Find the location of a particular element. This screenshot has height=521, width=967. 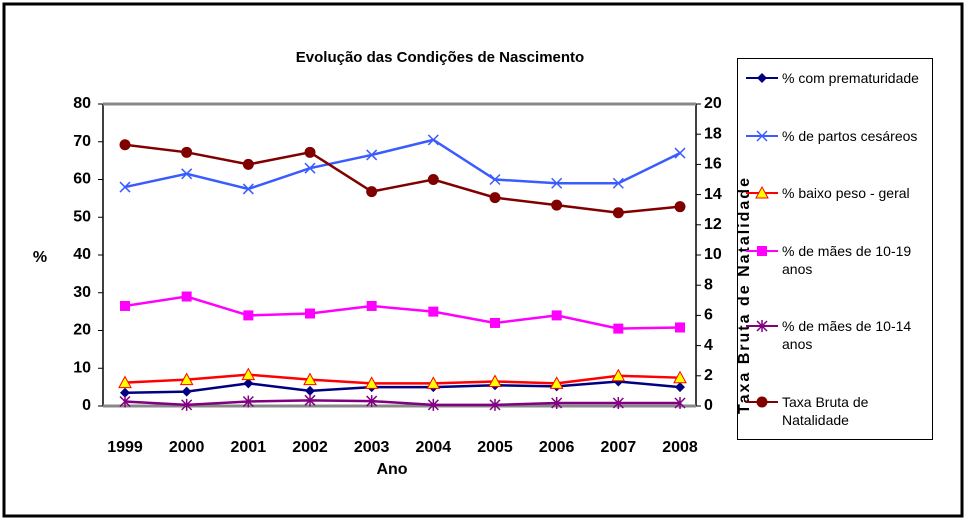

chart-title: Evolução das Condições de Nascimento is located at coordinates (440, 57).